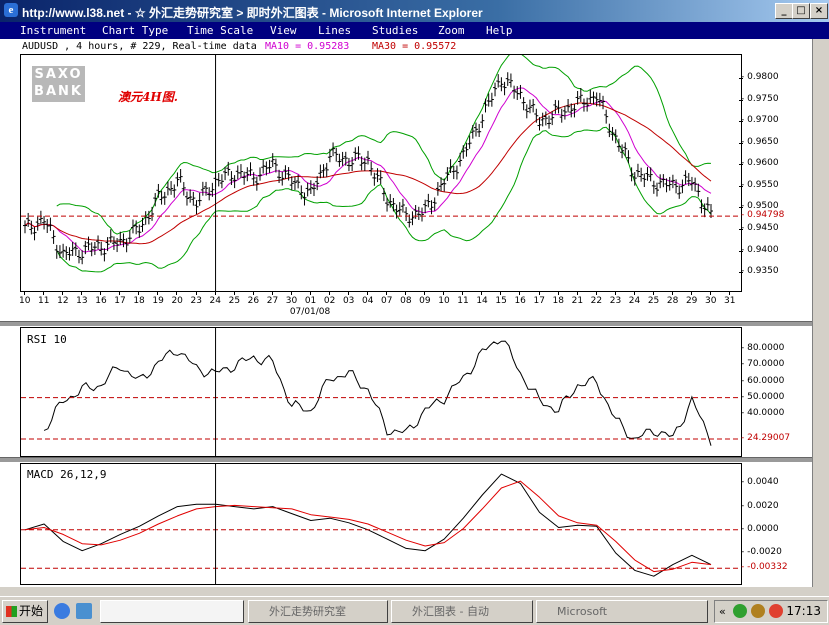 Image resolution: width=829 pixels, height=625 pixels. What do you see at coordinates (784, 11) in the screenshot?
I see `minimize-button: _` at bounding box center [784, 11].